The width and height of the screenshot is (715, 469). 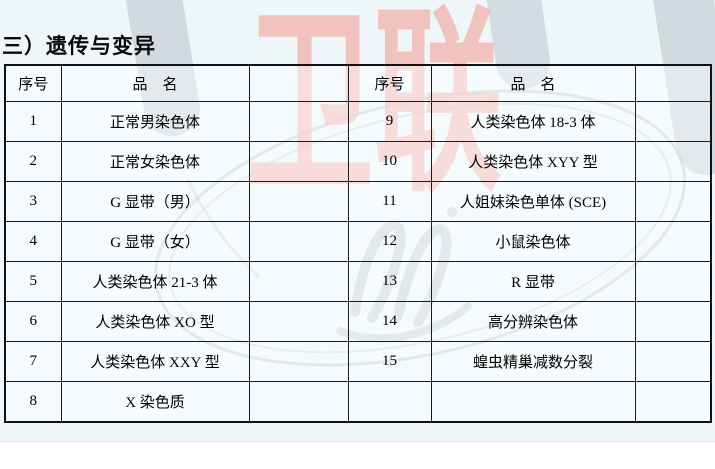 I want to click on table-row: 5 人类染色体 21-3 体 13 R 显带, so click(x=358, y=281).